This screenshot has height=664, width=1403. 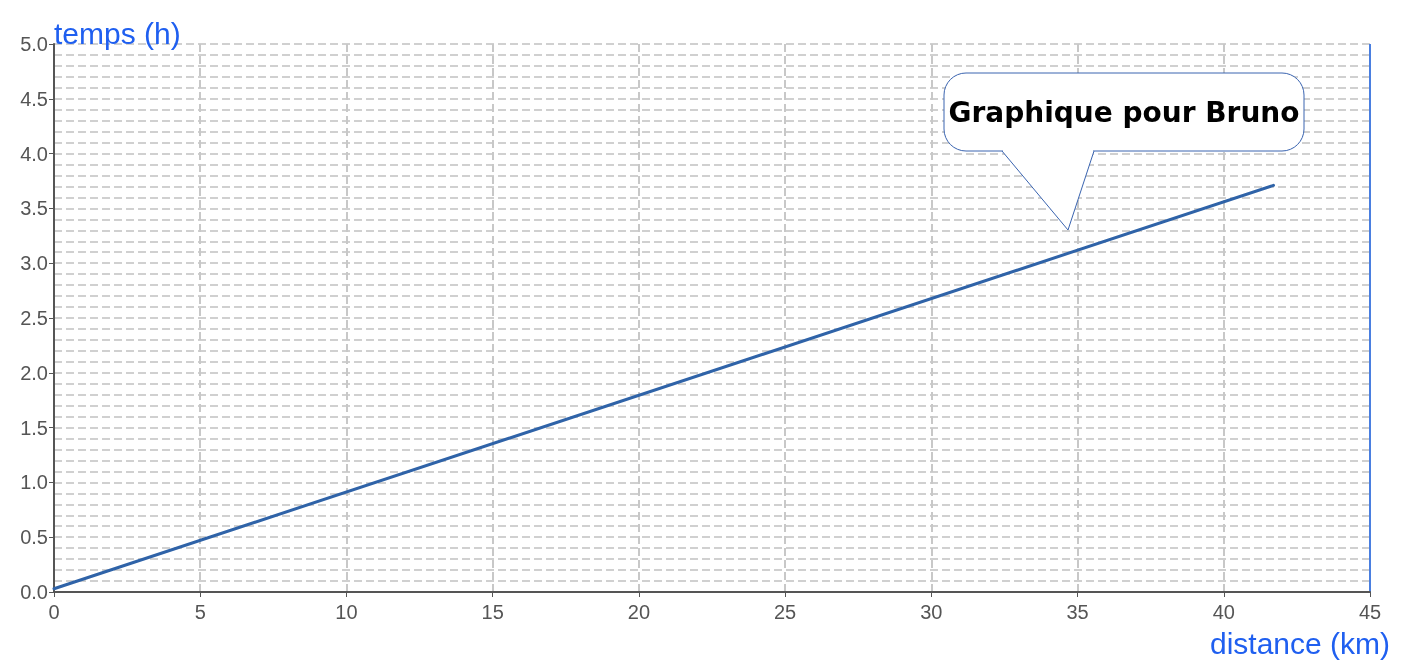 I want to click on annotation: Graphique pour Bruno, so click(x=1124, y=112).